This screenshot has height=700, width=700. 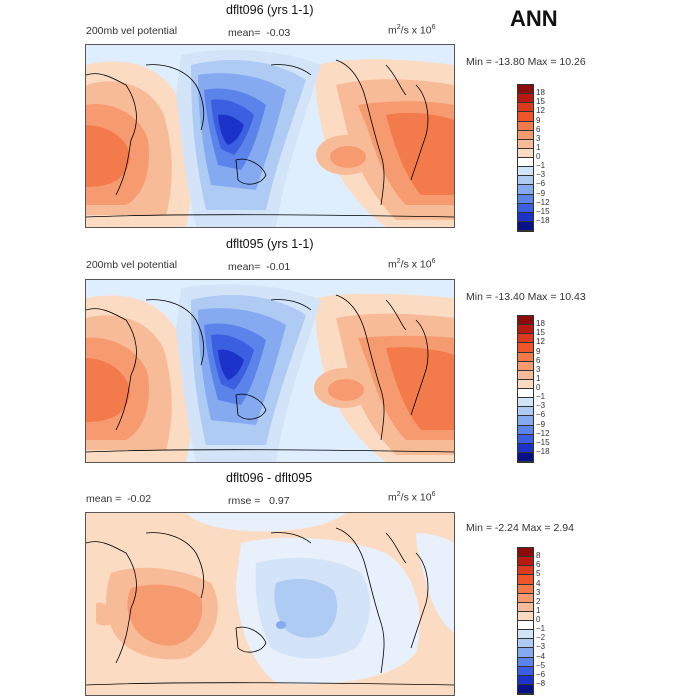 I want to click on panel-2-map, so click(x=270, y=371).